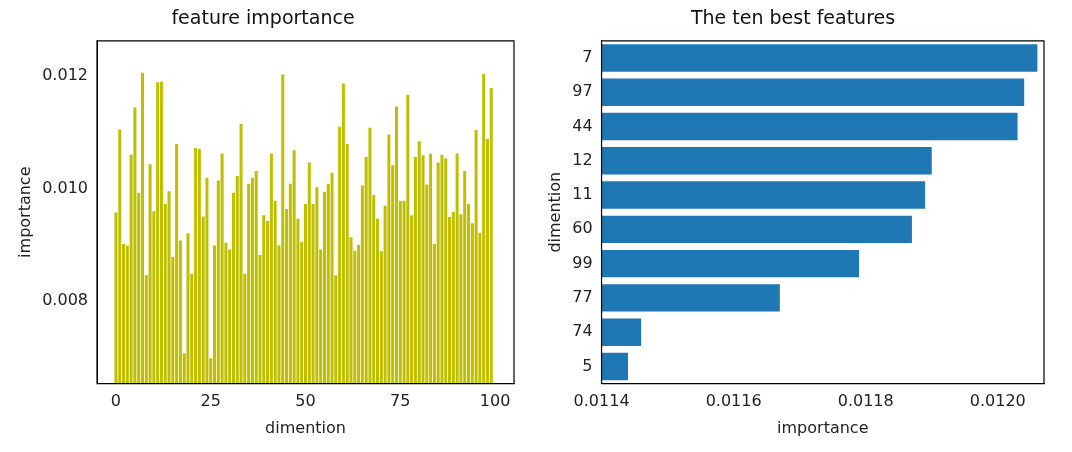 This screenshot has width=1072, height=452. I want to click on y-axis-title: importance, so click(24, 212).